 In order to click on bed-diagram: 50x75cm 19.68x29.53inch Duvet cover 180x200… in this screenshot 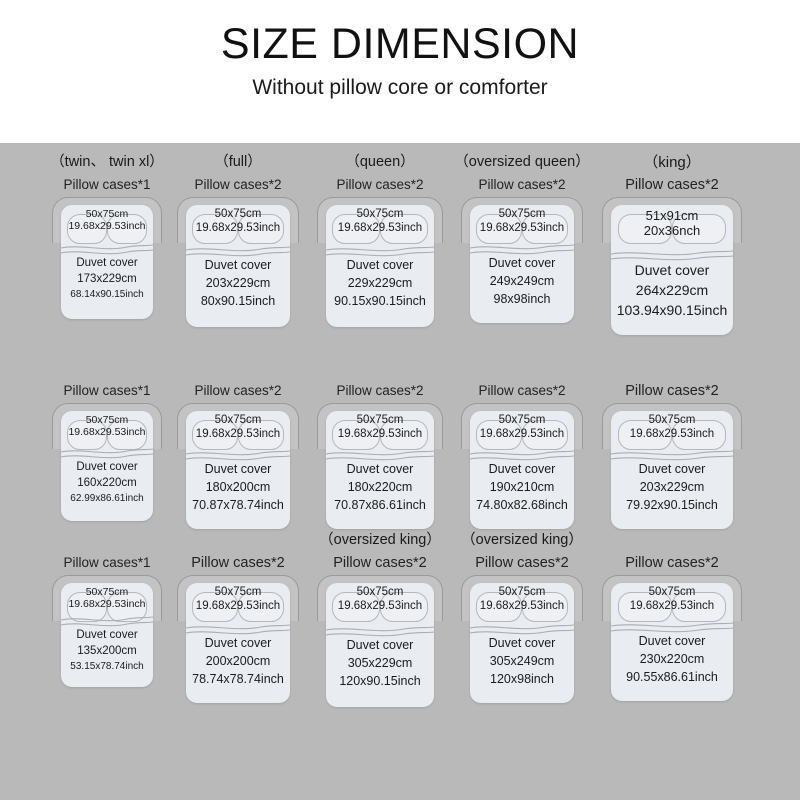, I will do `click(238, 466)`.